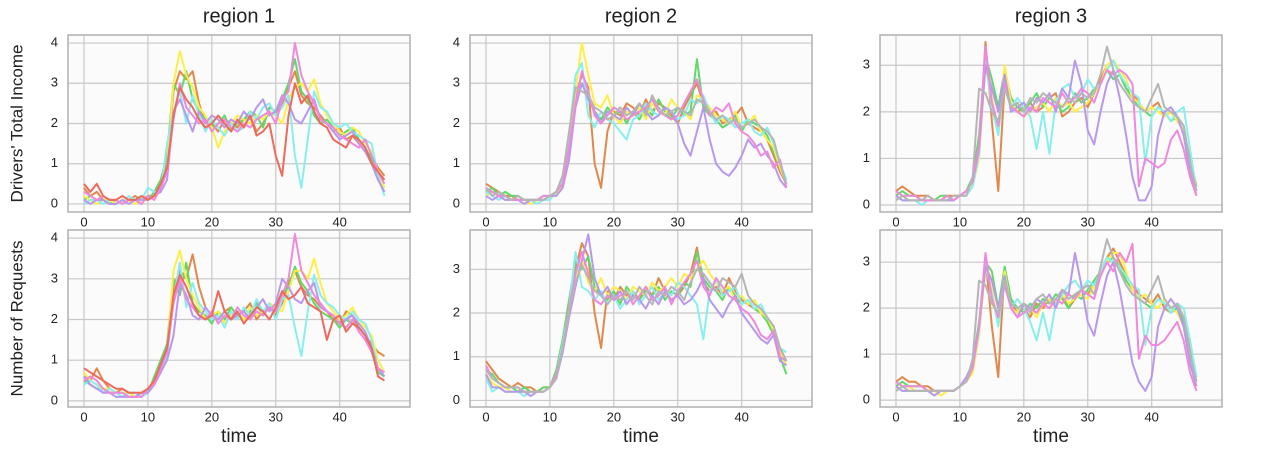 The height and width of the screenshot is (460, 1266). What do you see at coordinates (239, 16) in the screenshot?
I see `subplot-title: region 1` at bounding box center [239, 16].